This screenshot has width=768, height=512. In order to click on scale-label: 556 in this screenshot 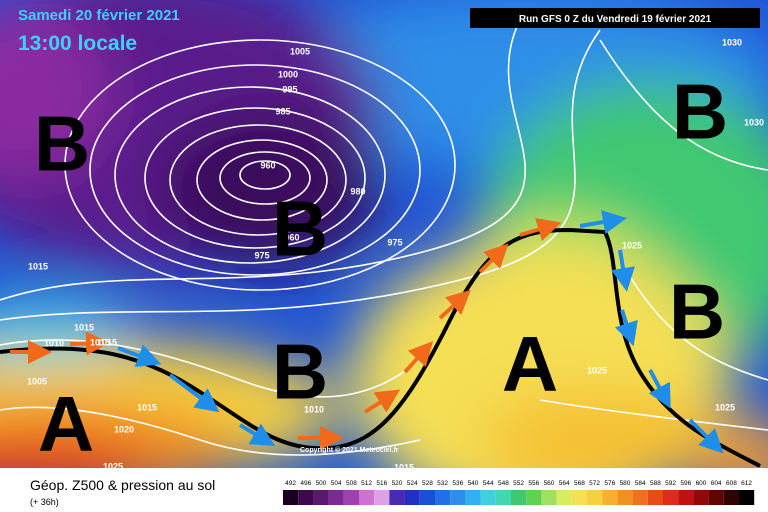, I will do `click(533, 483)`.